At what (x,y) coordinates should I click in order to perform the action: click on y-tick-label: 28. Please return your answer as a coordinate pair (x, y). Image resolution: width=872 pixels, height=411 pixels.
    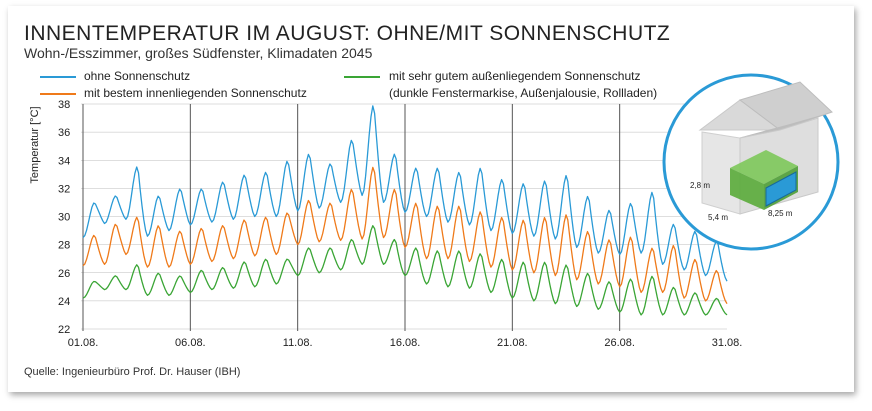
    Looking at the image, I should click on (64, 246).